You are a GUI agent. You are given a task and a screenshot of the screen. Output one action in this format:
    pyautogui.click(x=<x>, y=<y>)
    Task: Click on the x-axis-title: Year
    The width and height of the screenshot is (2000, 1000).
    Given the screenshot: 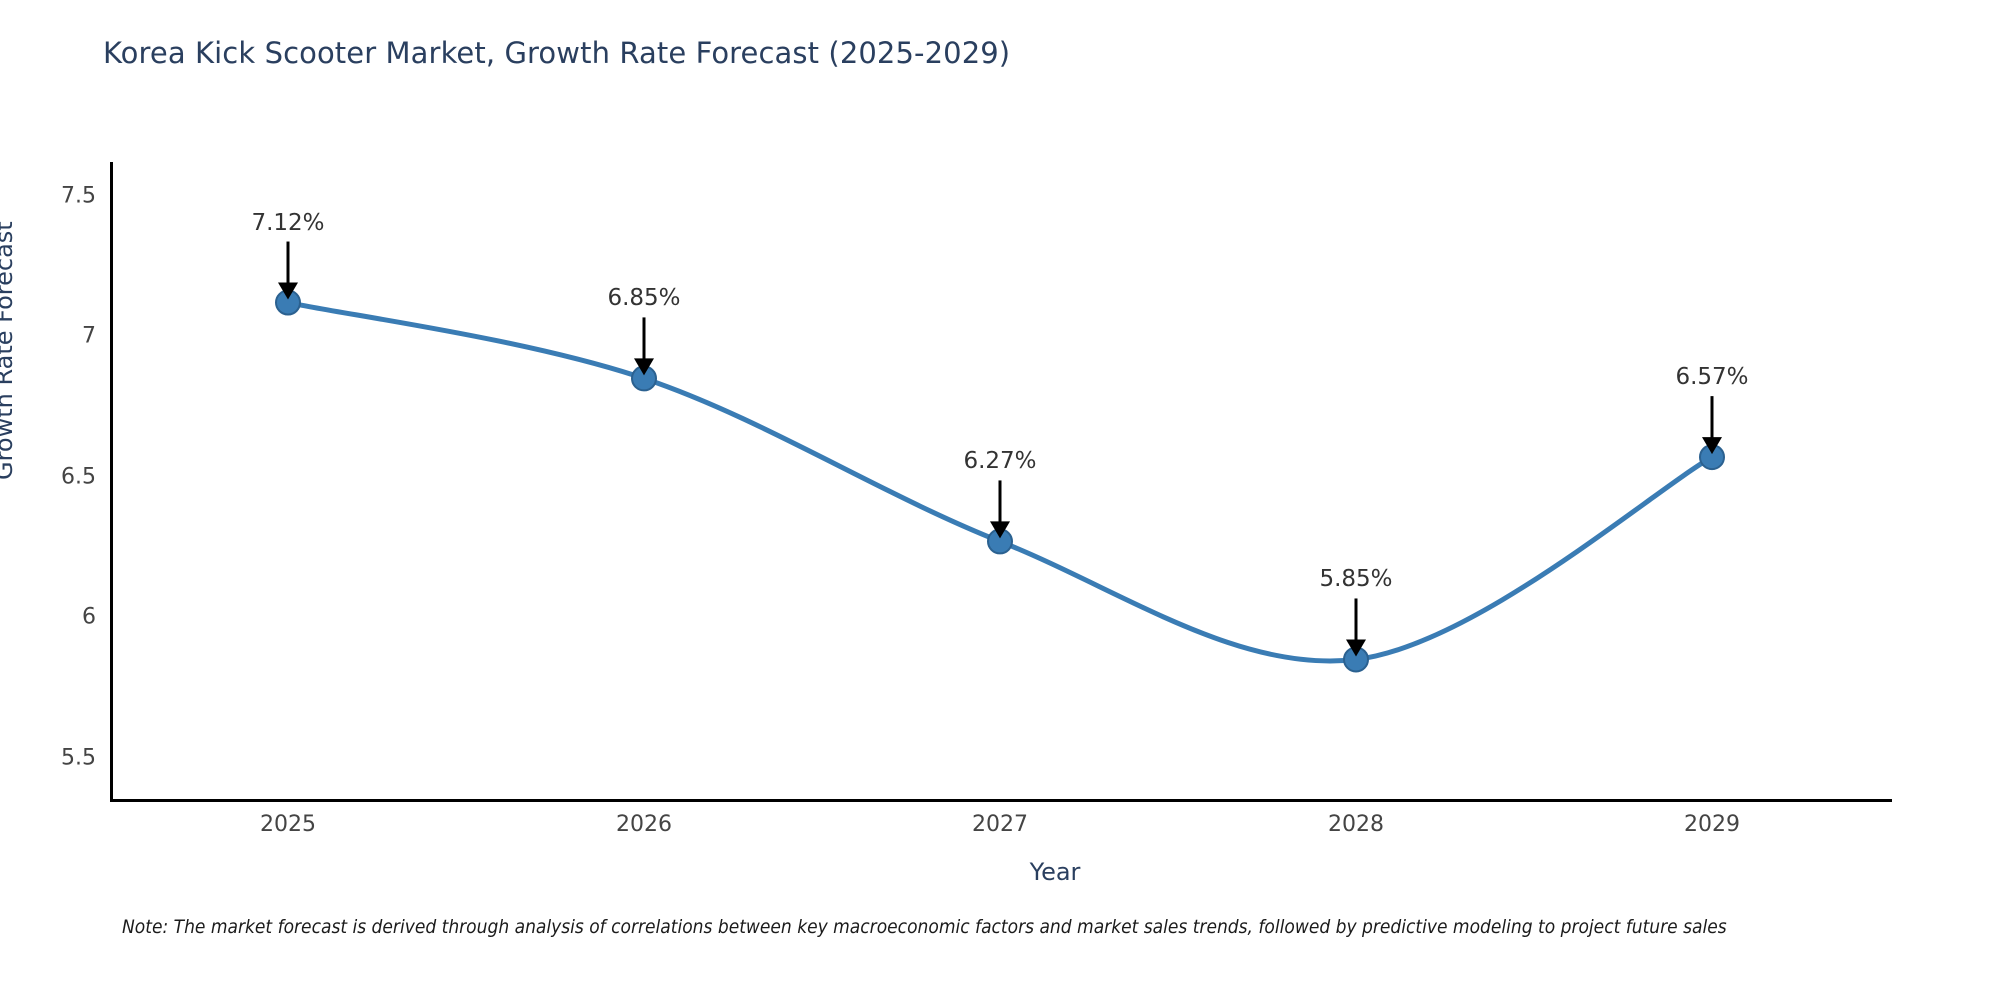 What is the action you would take?
    pyautogui.click(x=1055, y=872)
    